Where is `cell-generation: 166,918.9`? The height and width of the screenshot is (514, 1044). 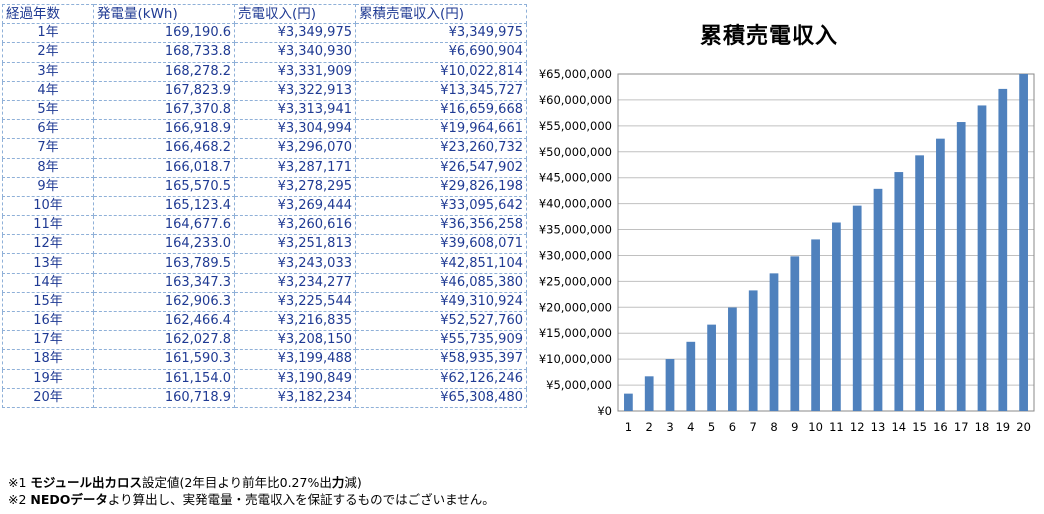
cell-generation: 166,918.9 is located at coordinates (164, 129).